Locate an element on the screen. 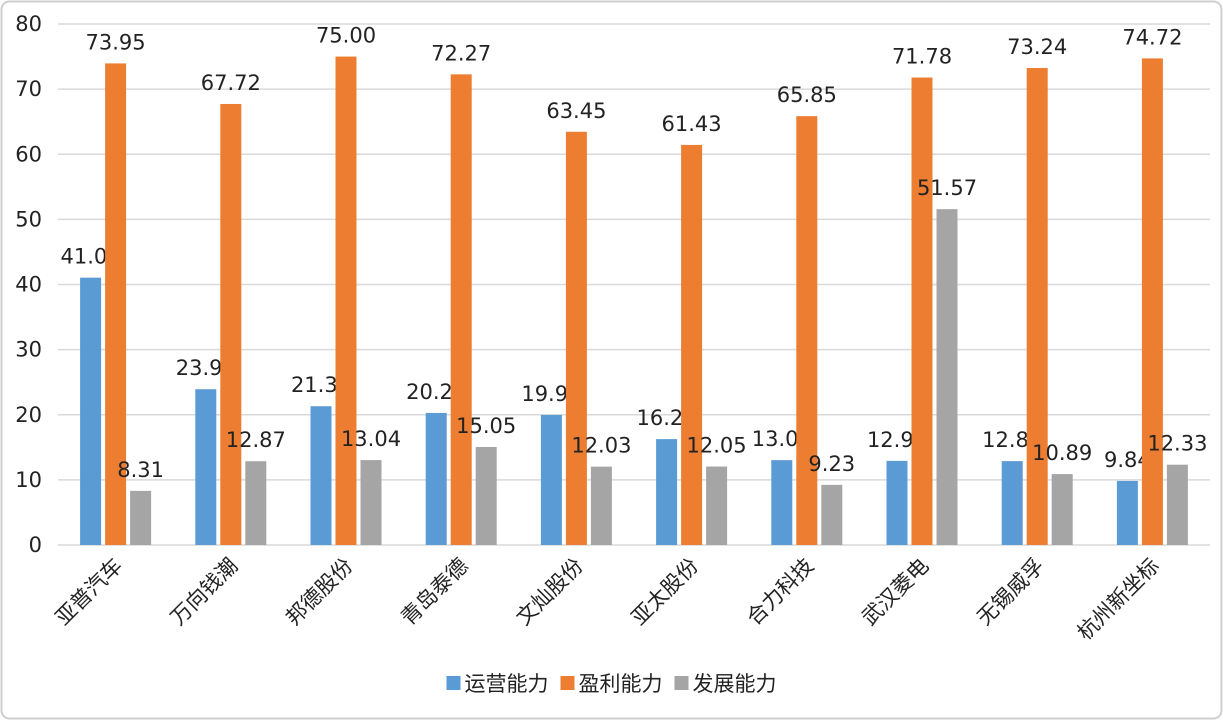 This screenshot has width=1223, height=724. data-label: 72.27 is located at coordinates (461, 53).